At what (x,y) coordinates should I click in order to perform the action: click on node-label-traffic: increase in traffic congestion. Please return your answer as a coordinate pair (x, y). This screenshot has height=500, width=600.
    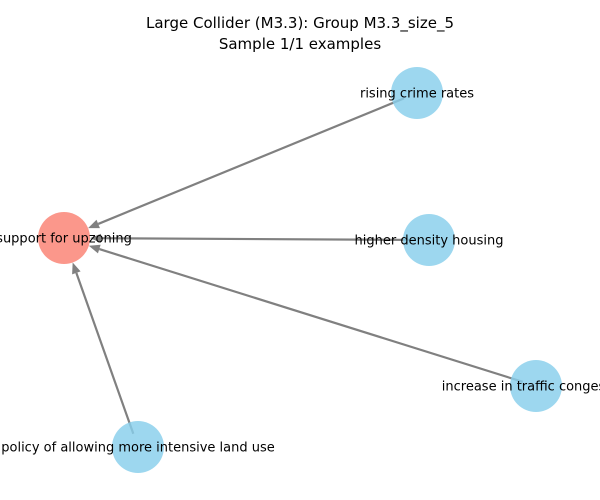
    Looking at the image, I should click on (521, 387).